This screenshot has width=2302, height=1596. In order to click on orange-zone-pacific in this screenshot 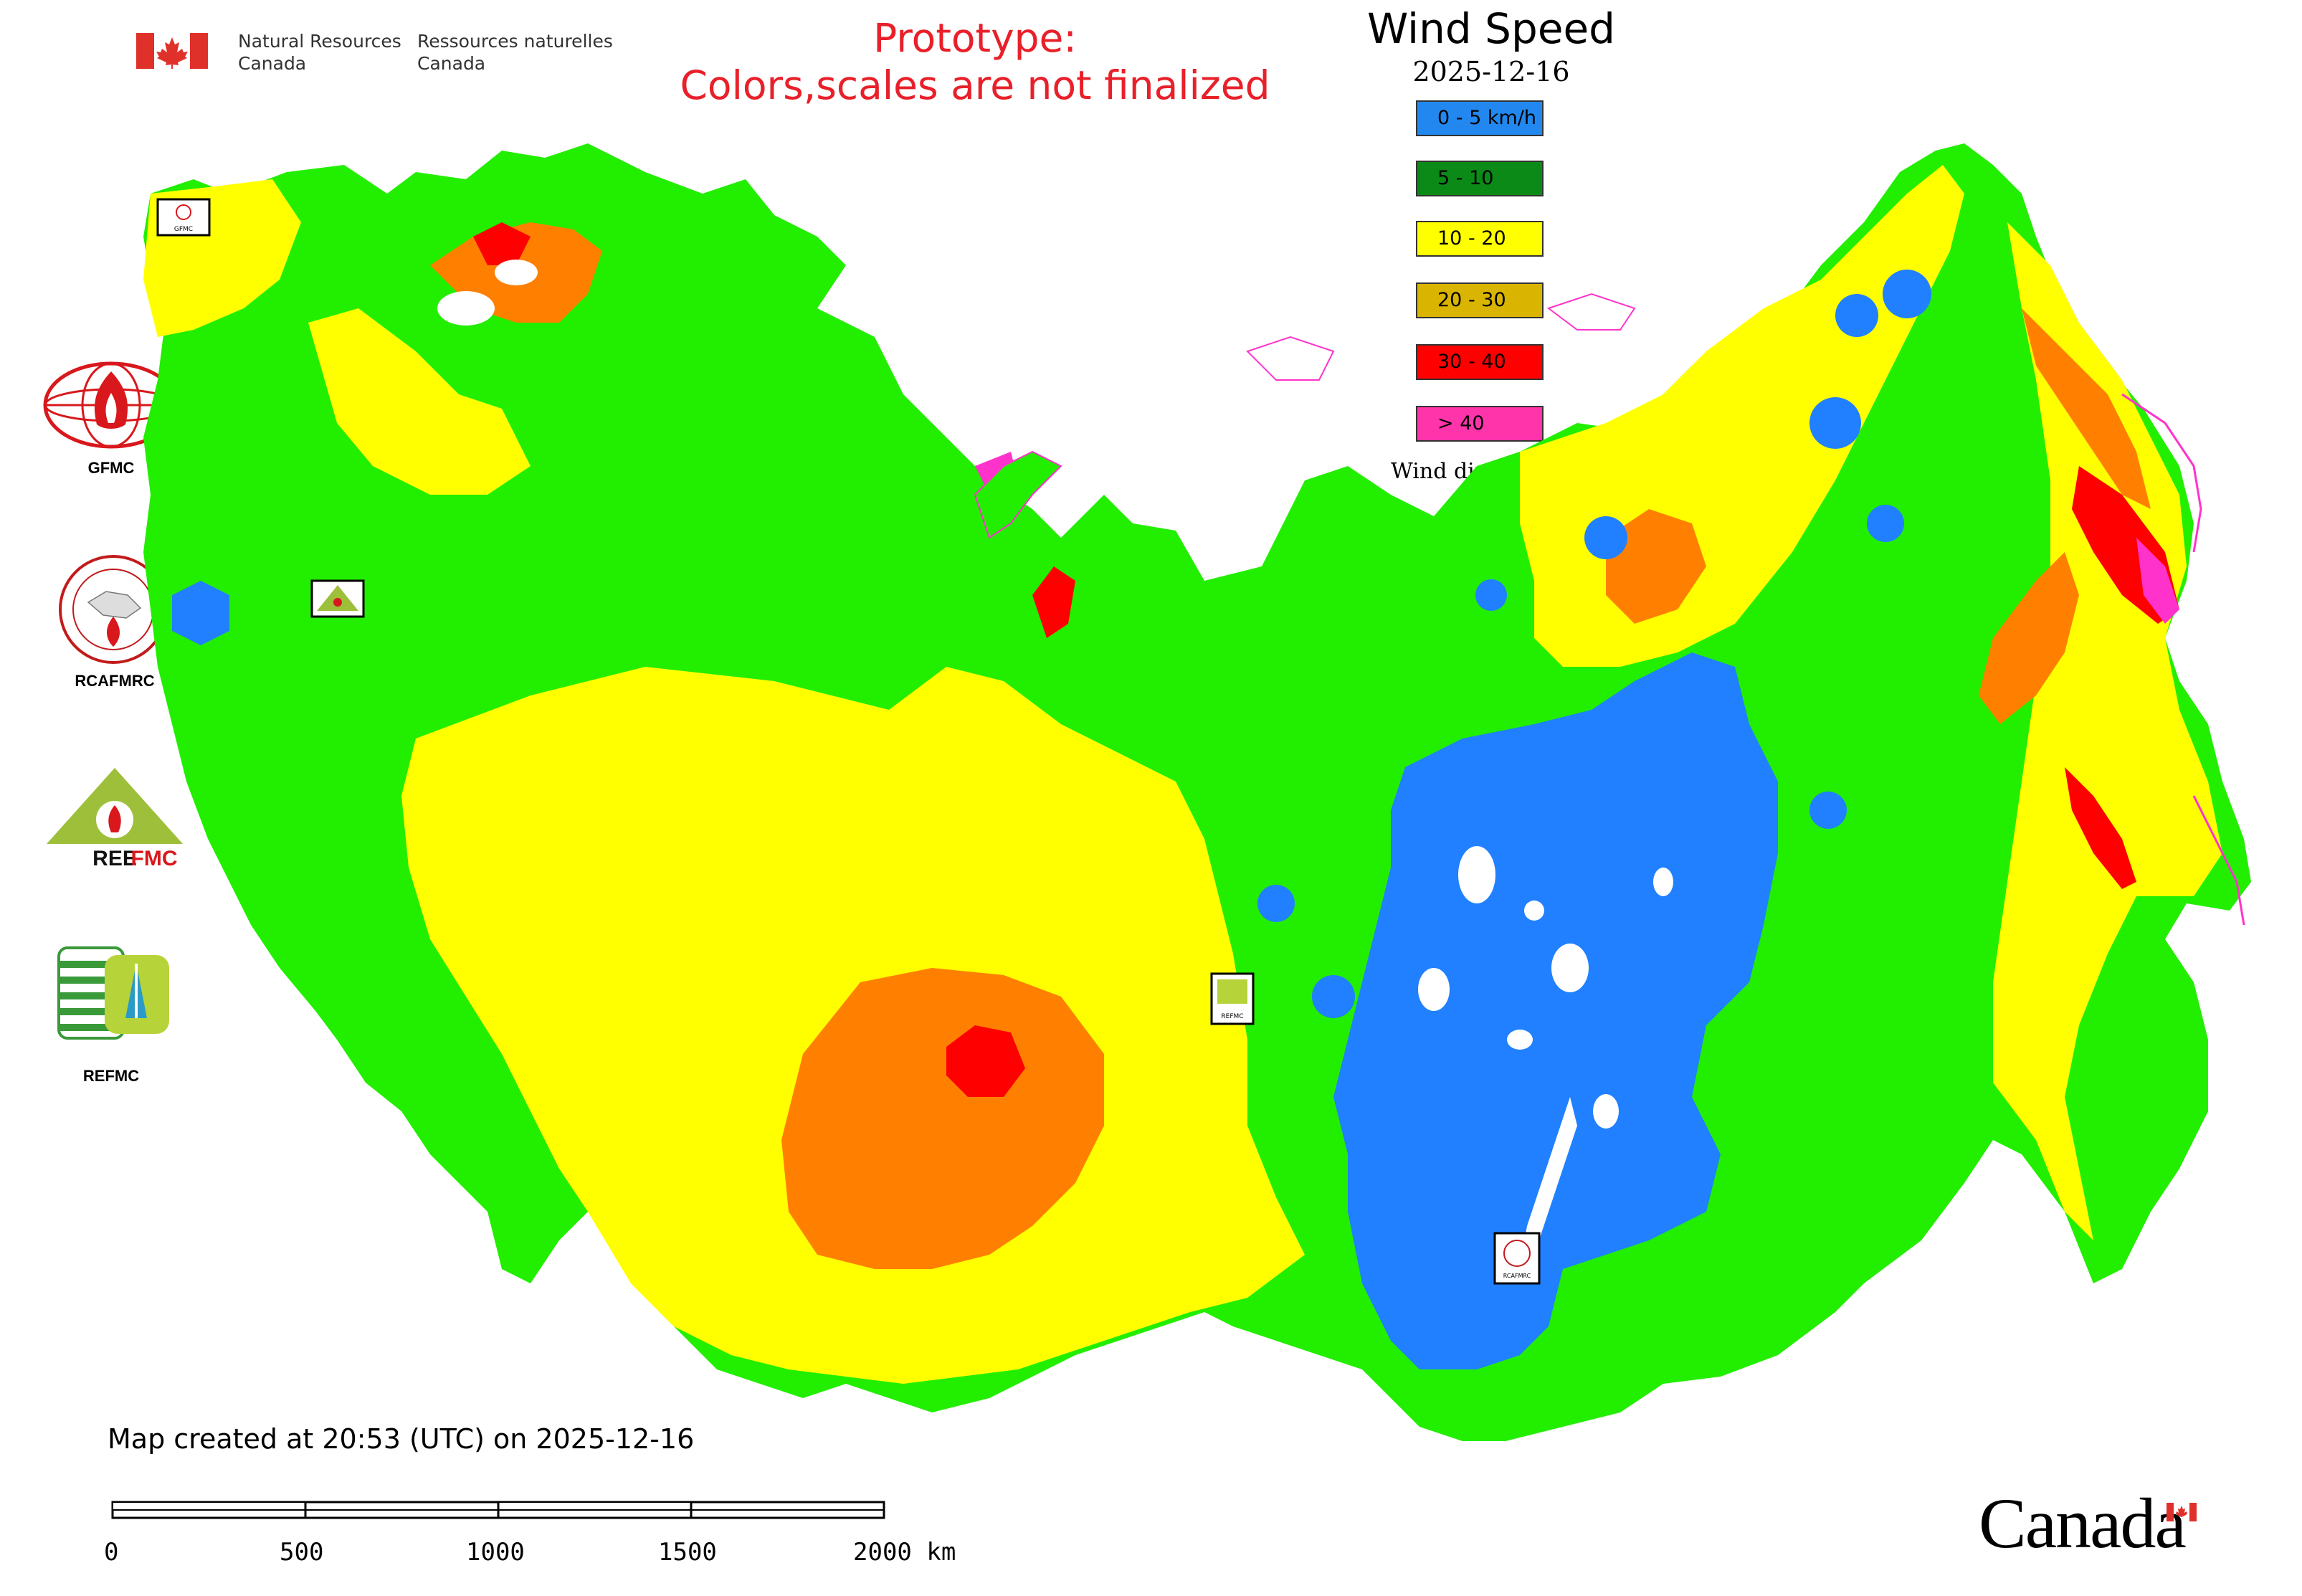, I will do `click(2029, 638)`.